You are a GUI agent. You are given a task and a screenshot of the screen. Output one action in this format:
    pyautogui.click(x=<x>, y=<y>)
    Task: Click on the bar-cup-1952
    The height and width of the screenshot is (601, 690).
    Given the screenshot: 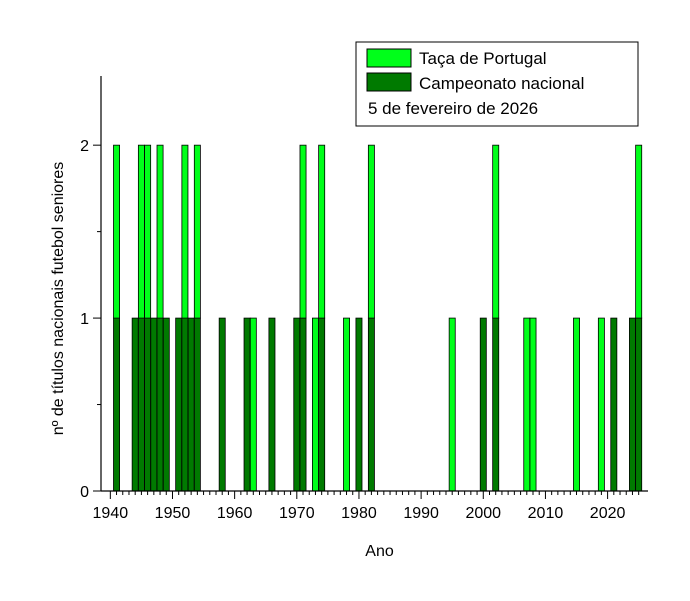 What is the action you would take?
    pyautogui.click(x=185, y=231)
    